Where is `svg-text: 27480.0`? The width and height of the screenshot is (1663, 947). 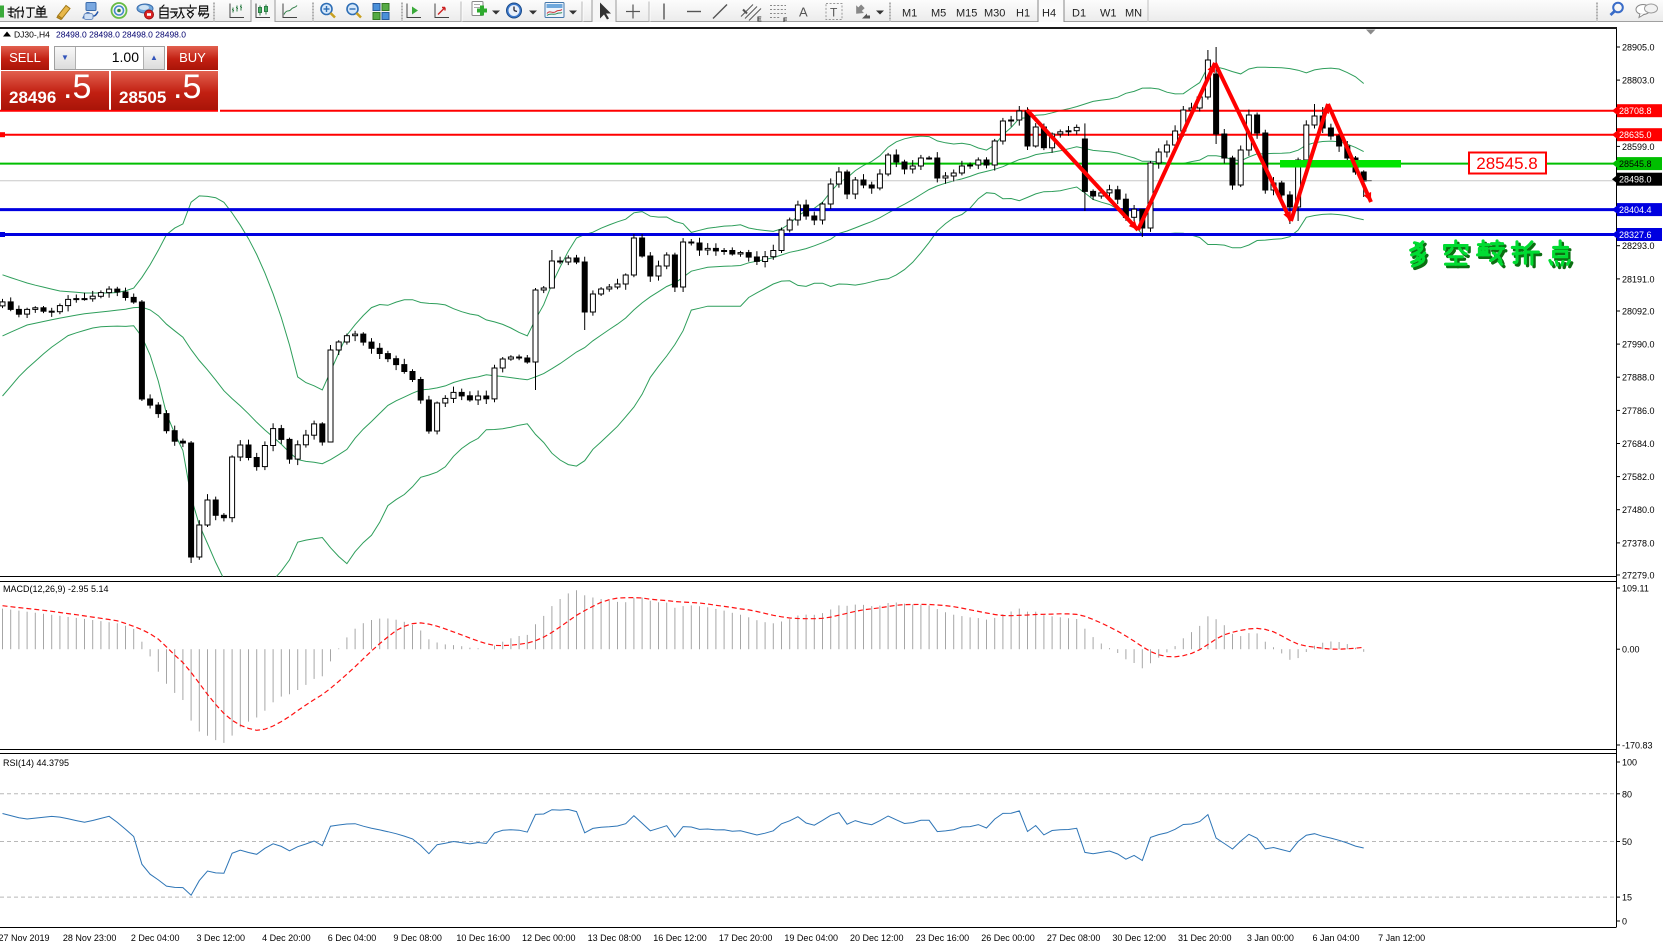 svg-text: 27480.0 is located at coordinates (1638, 510).